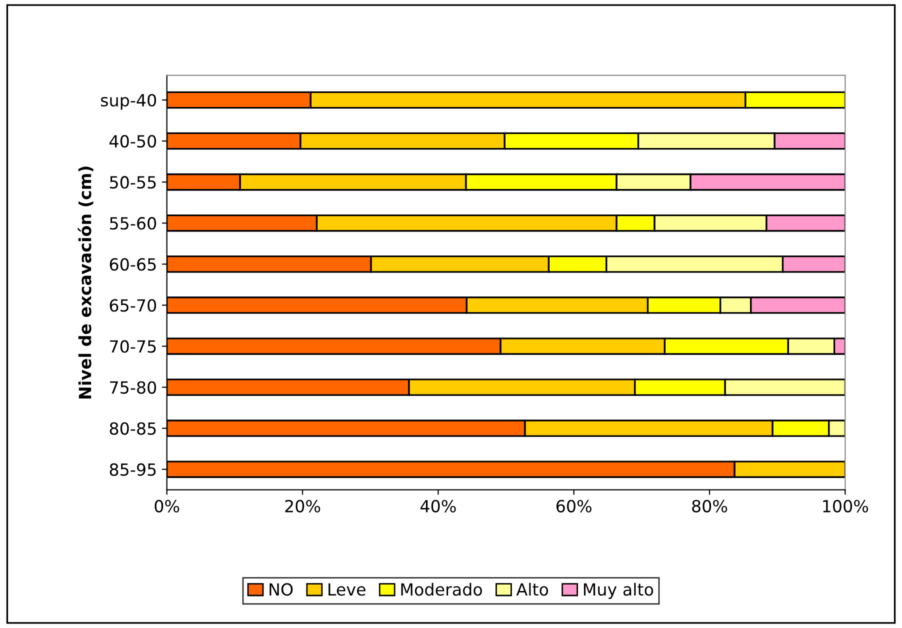 This screenshot has height=628, width=902. What do you see at coordinates (302, 506) in the screenshot?
I see `x-tick-label: 20%` at bounding box center [302, 506].